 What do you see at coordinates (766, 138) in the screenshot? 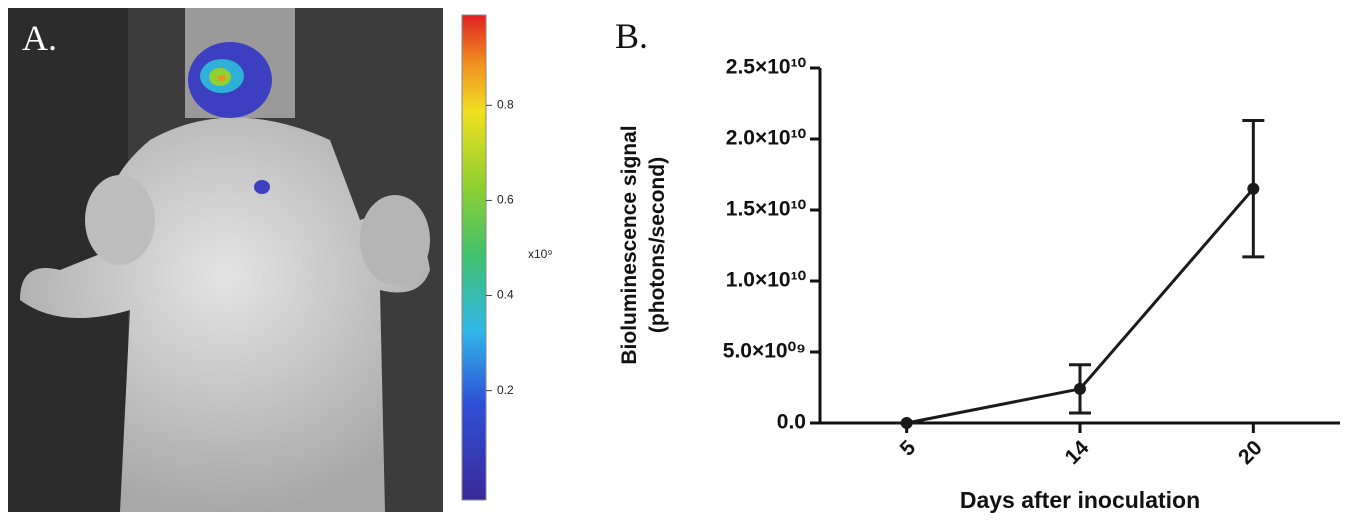
I see `y-tick-label: 2.0×10¹⁰` at bounding box center [766, 138].